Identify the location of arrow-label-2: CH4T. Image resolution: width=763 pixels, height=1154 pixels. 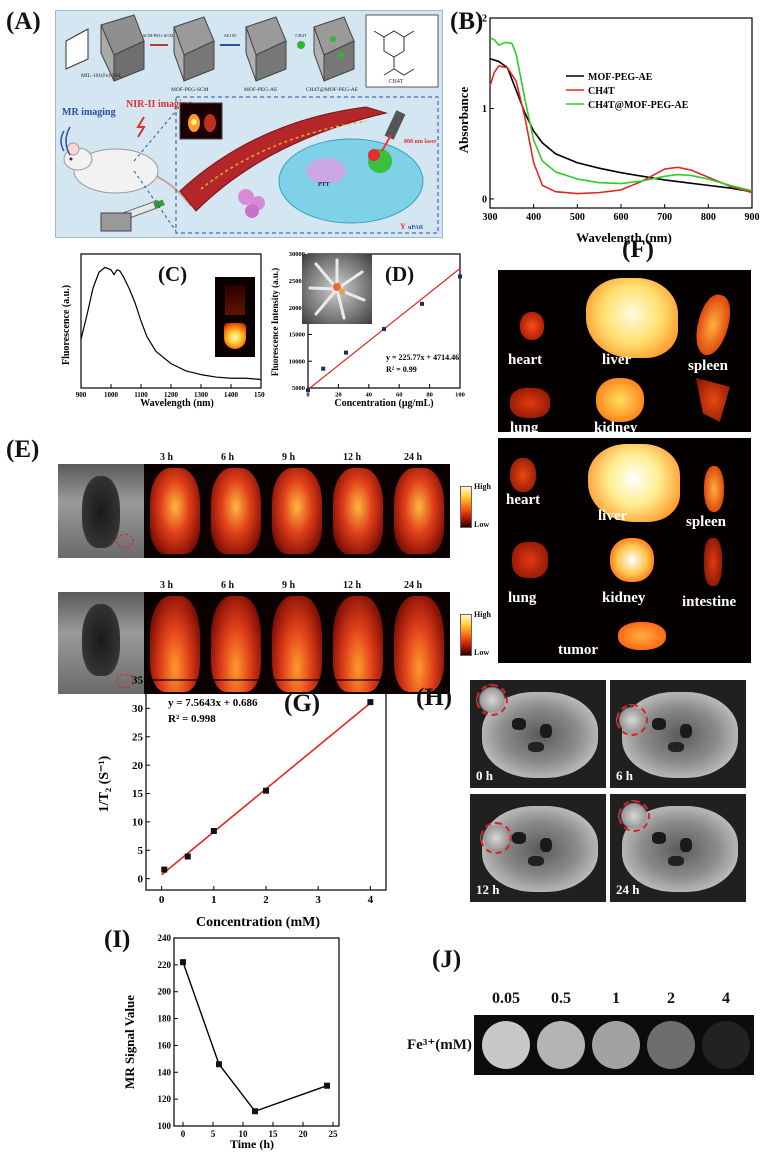
(301, 35).